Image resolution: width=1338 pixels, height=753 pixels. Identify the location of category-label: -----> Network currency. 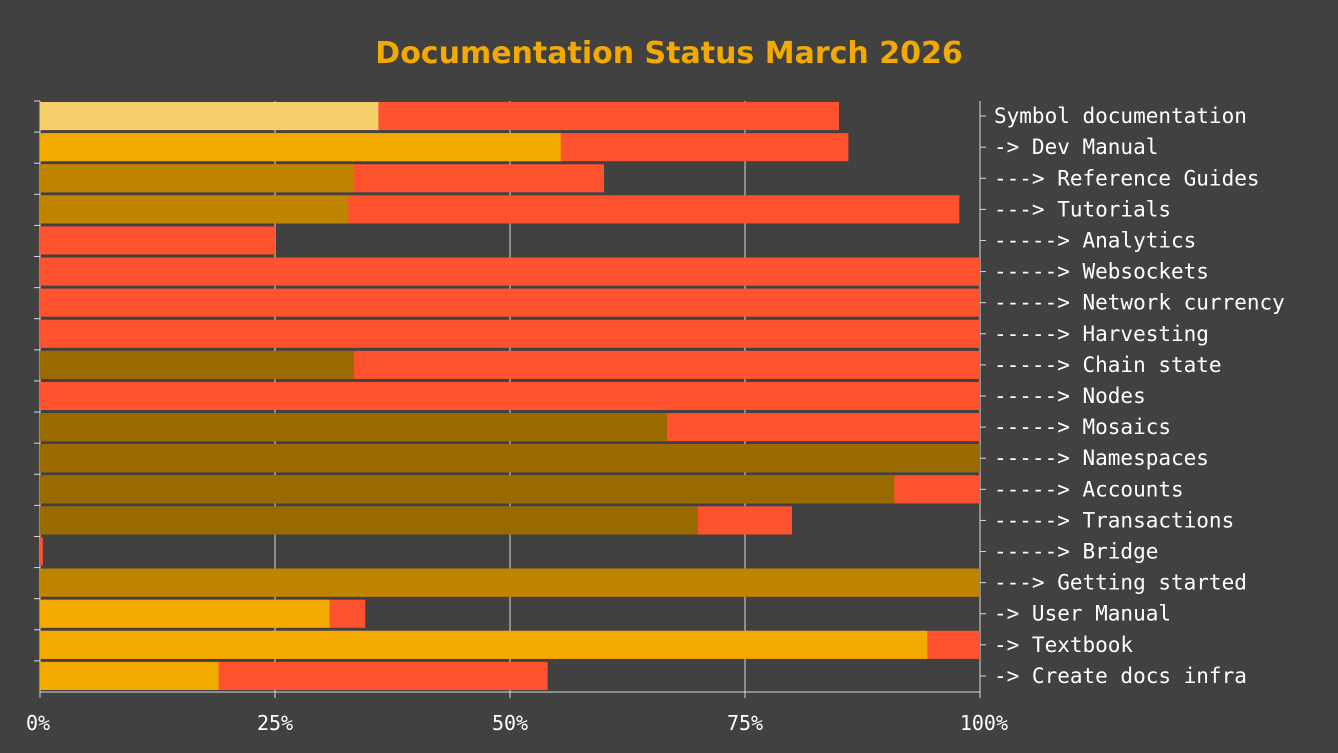
(1139, 303).